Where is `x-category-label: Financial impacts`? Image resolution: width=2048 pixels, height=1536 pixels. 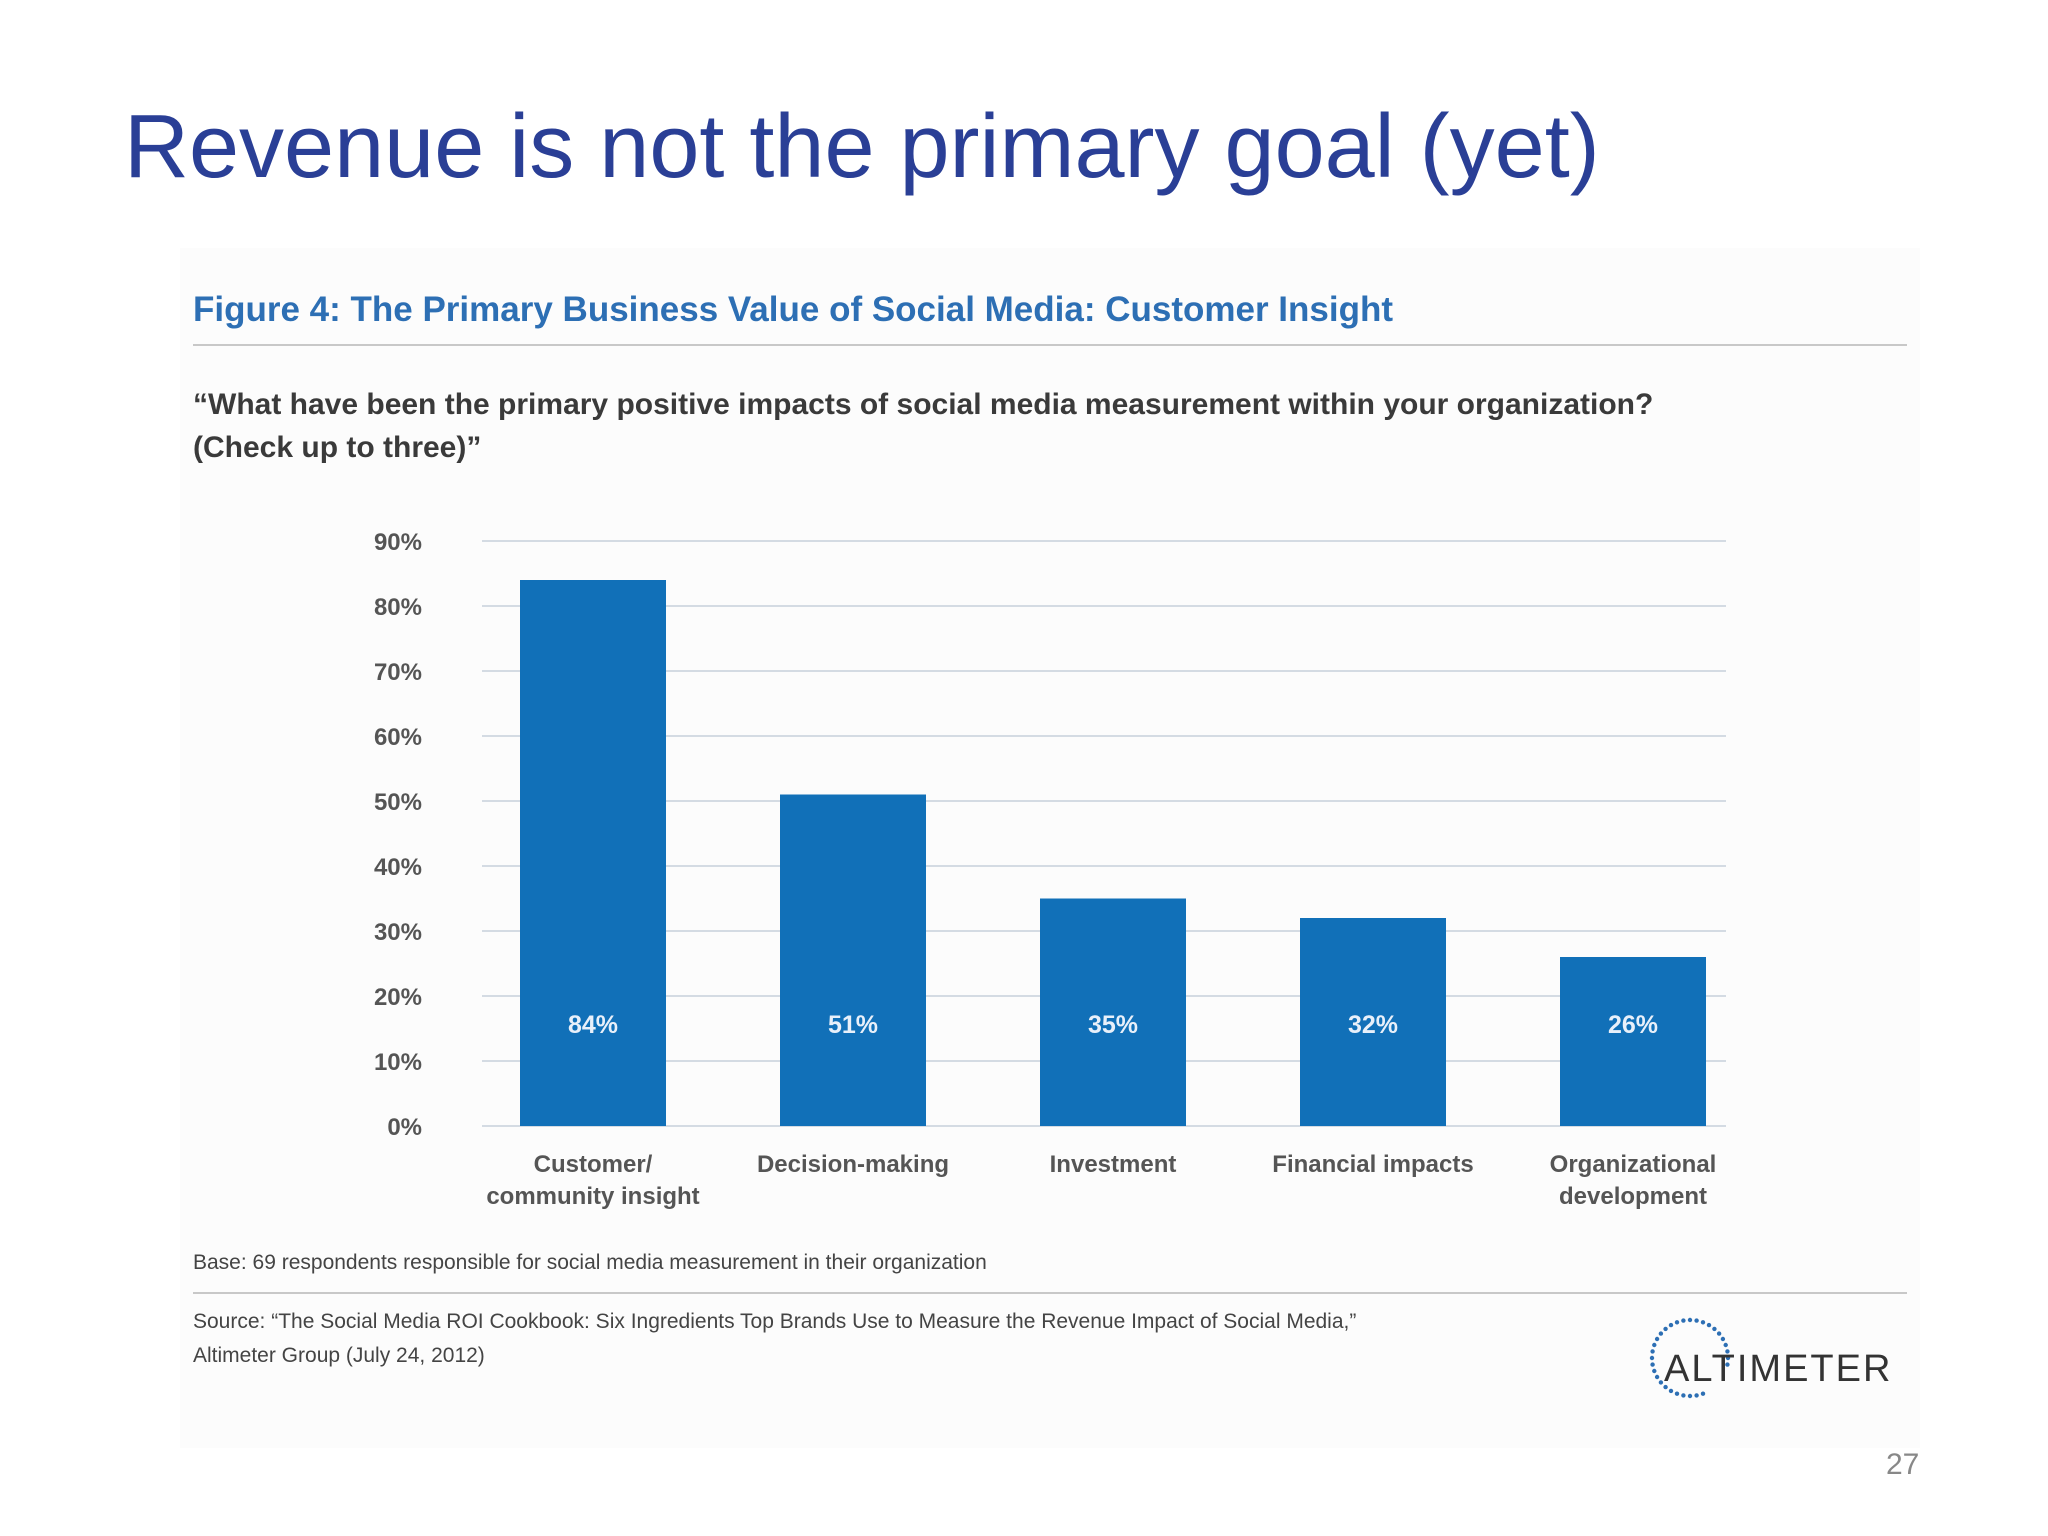 x-category-label: Financial impacts is located at coordinates (1372, 1164).